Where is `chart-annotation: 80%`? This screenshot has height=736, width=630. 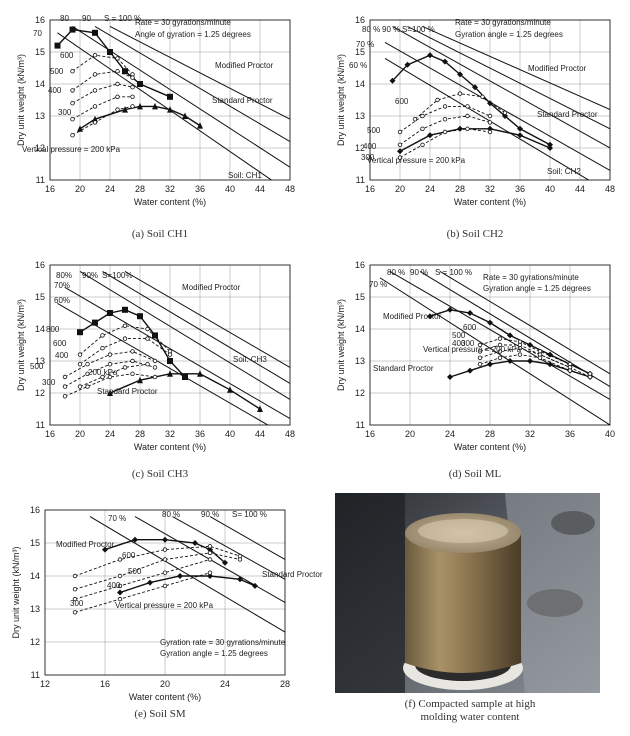 chart-annotation: 80% is located at coordinates (64, 275).